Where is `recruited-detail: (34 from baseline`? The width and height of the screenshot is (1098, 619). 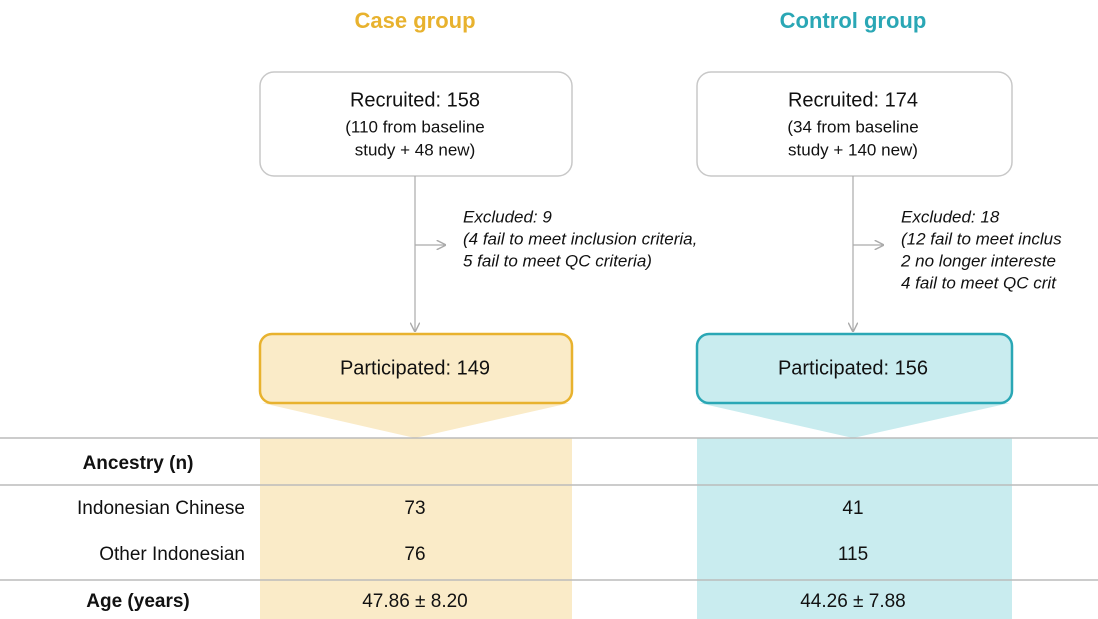 recruited-detail: (34 from baseline is located at coordinates (852, 126).